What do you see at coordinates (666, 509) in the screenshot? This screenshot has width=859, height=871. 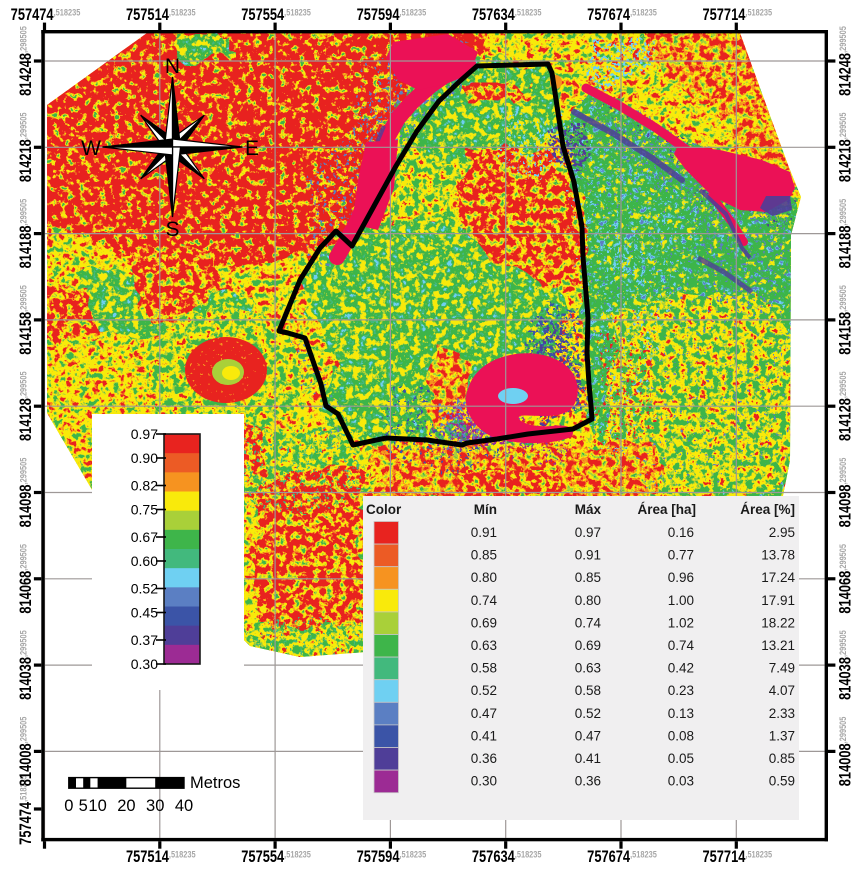 I see `svg-text: Área [ha]` at bounding box center [666, 509].